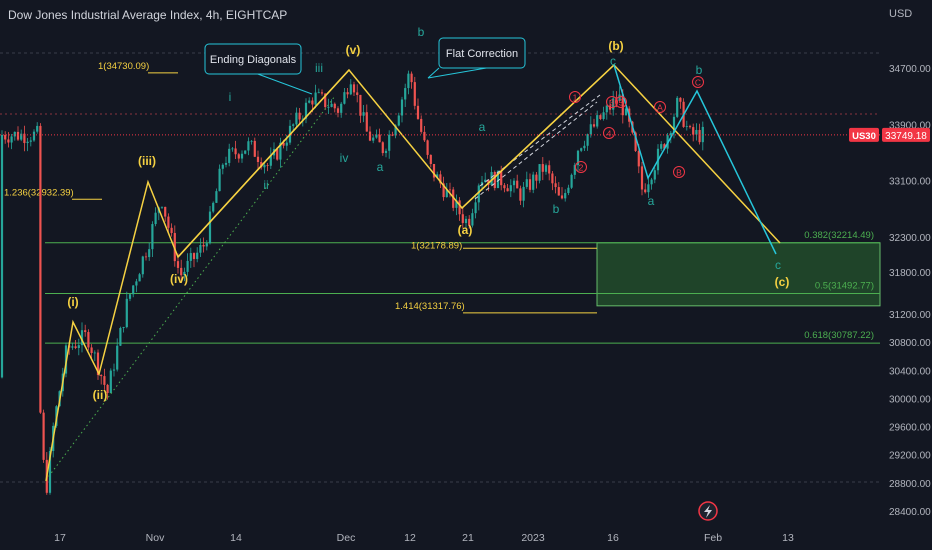  Describe the element at coordinates (482, 53) in the screenshot. I see `callout-box` at that location.